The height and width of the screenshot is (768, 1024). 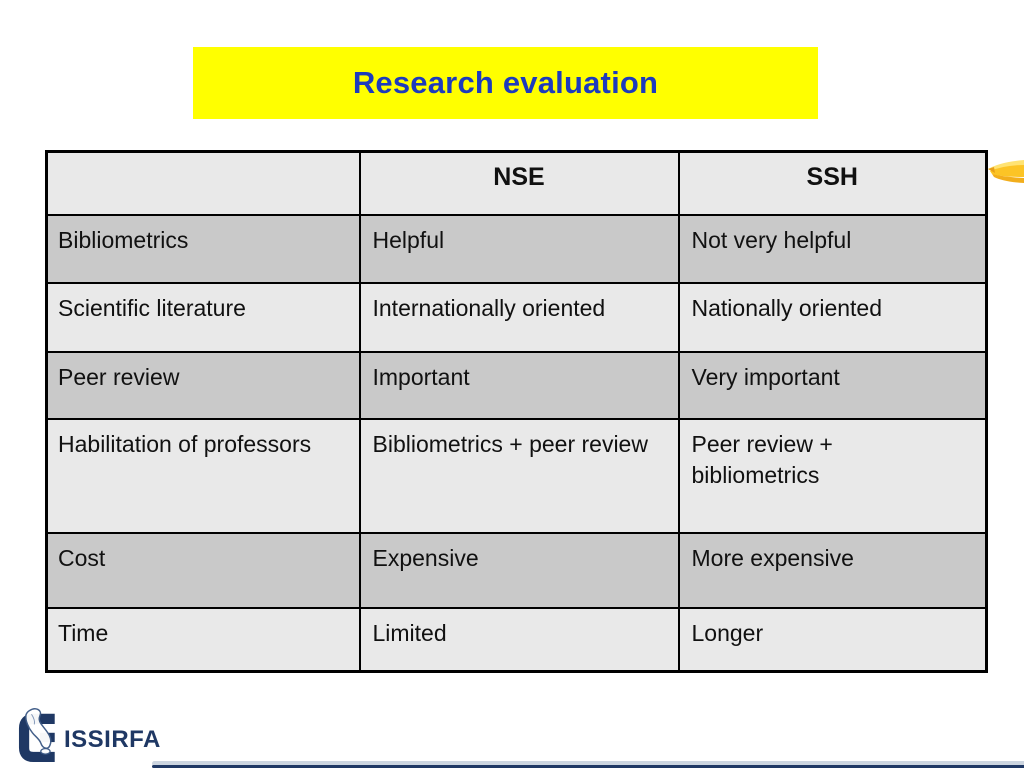 I want to click on table-row: Cost Expensive More expensive, so click(x=516, y=570).